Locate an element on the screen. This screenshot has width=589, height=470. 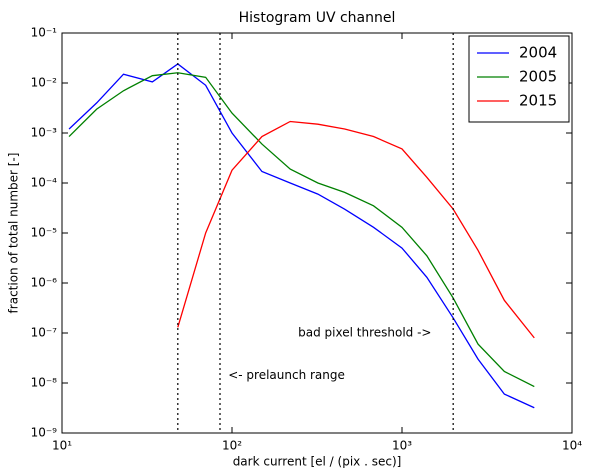
y-tick-label: 10⁻⁶ is located at coordinates (44, 283).